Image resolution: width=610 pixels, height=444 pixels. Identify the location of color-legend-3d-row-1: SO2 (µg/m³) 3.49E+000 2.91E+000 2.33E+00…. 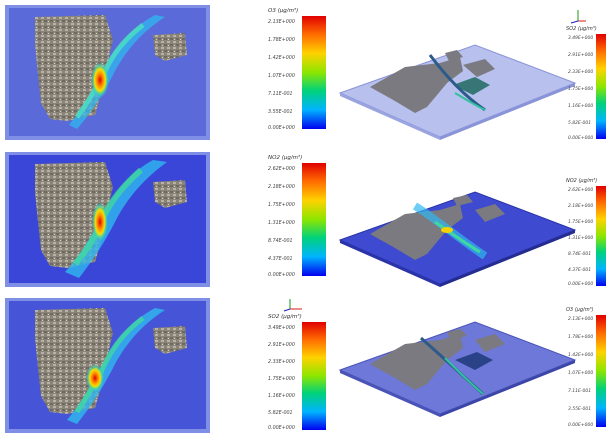
(588, 86).